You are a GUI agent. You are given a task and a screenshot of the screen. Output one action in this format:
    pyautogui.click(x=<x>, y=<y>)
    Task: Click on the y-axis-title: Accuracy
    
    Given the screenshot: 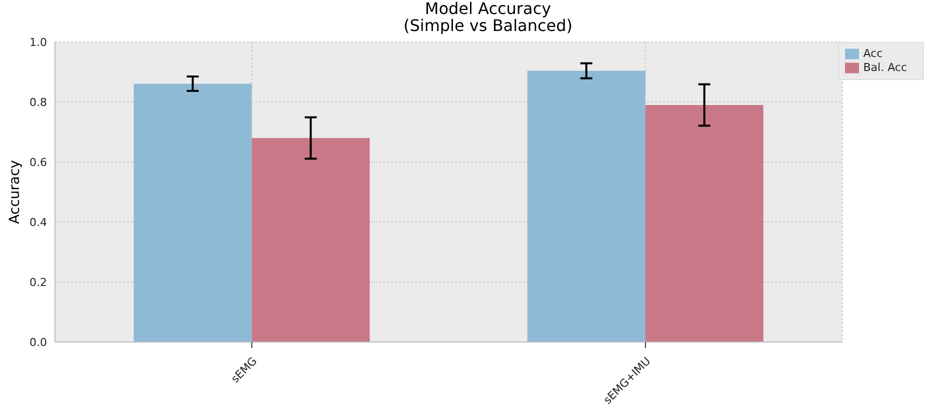 What is the action you would take?
    pyautogui.click(x=14, y=192)
    